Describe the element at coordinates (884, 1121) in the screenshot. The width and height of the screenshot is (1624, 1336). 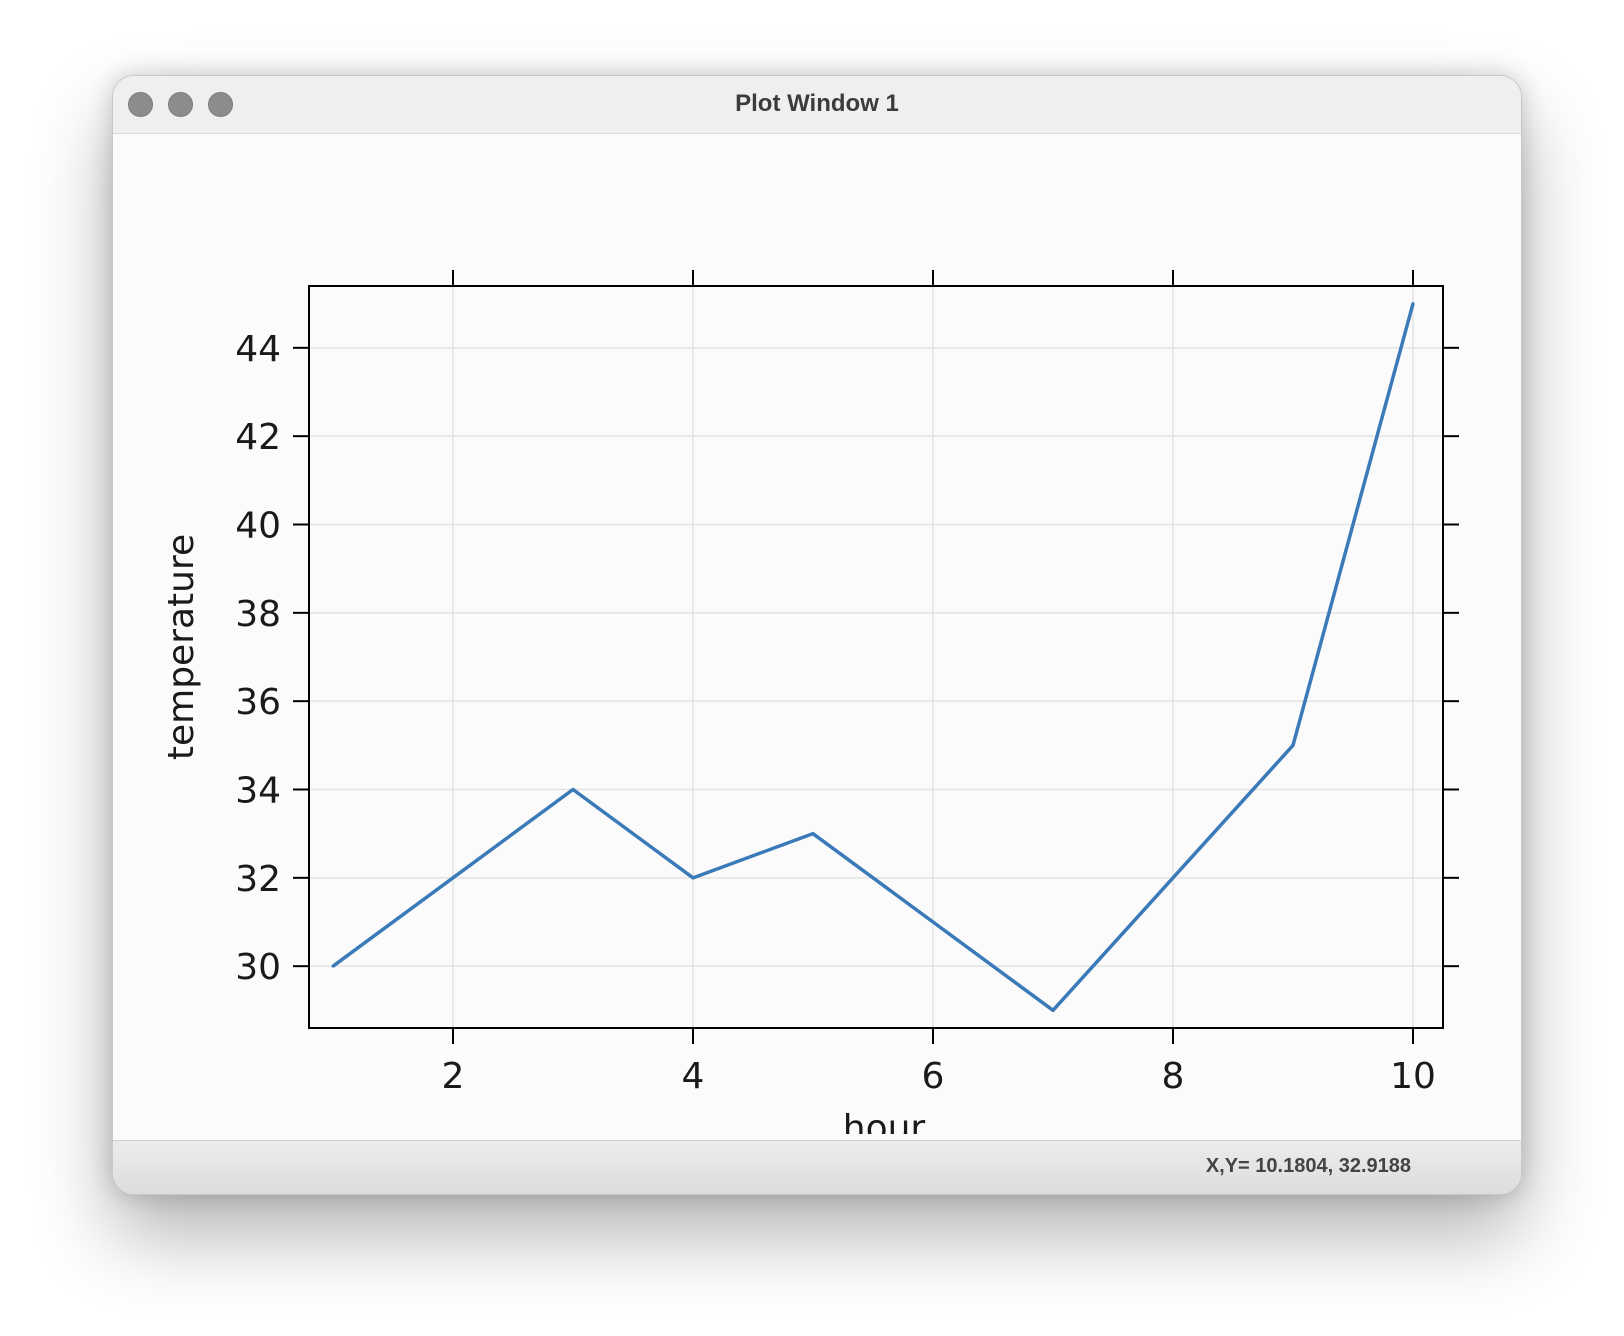
I see `x-axis-label: hour` at that location.